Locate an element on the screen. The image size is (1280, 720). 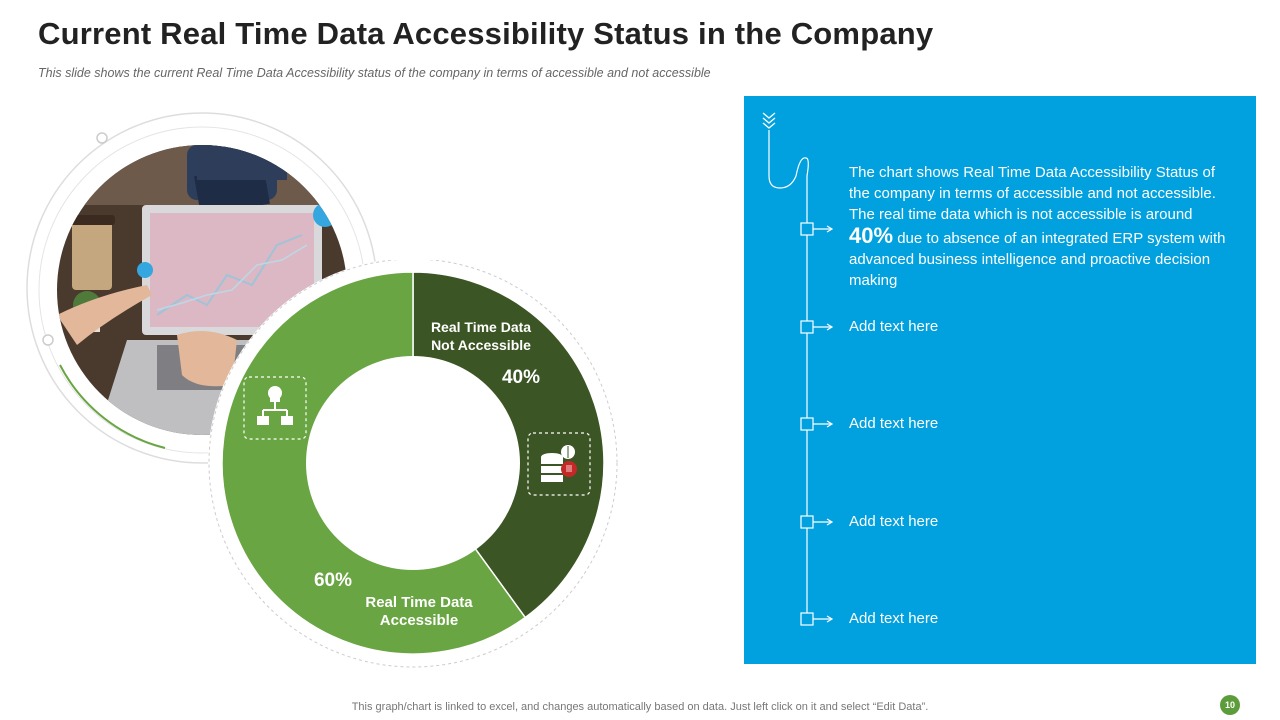
panel-item-2: Add text here is located at coordinates (894, 423).